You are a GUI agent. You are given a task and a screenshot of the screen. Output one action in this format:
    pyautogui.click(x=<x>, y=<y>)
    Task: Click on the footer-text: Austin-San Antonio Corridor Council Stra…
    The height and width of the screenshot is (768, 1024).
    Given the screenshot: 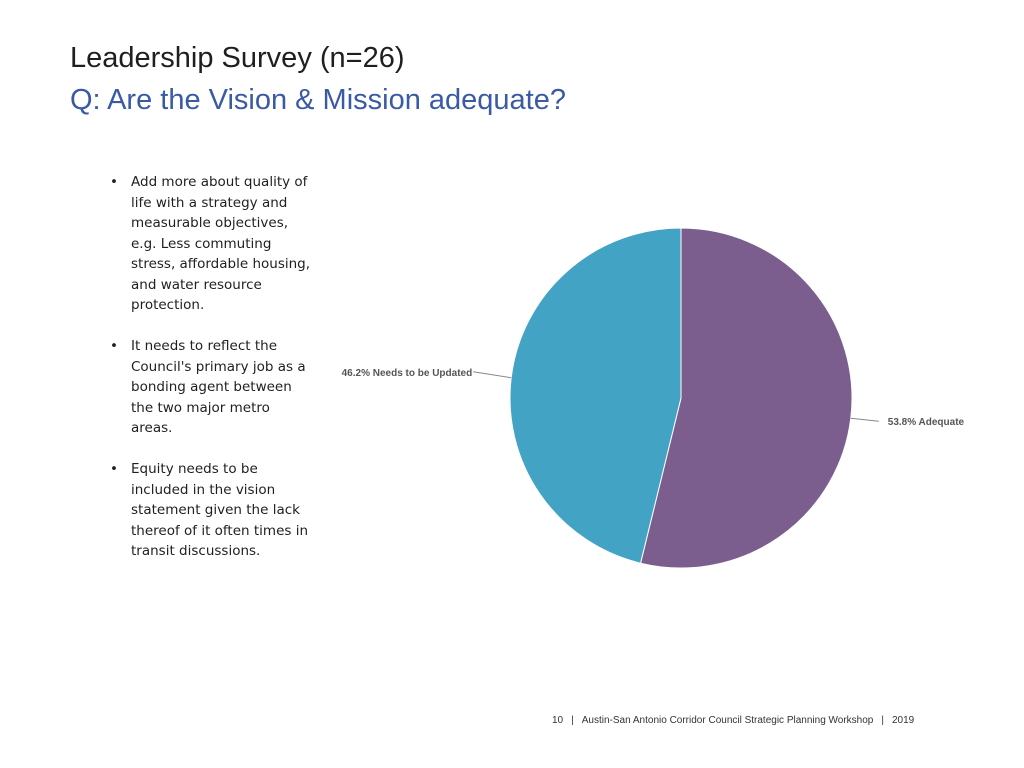 What is the action you would take?
    pyautogui.click(x=727, y=720)
    